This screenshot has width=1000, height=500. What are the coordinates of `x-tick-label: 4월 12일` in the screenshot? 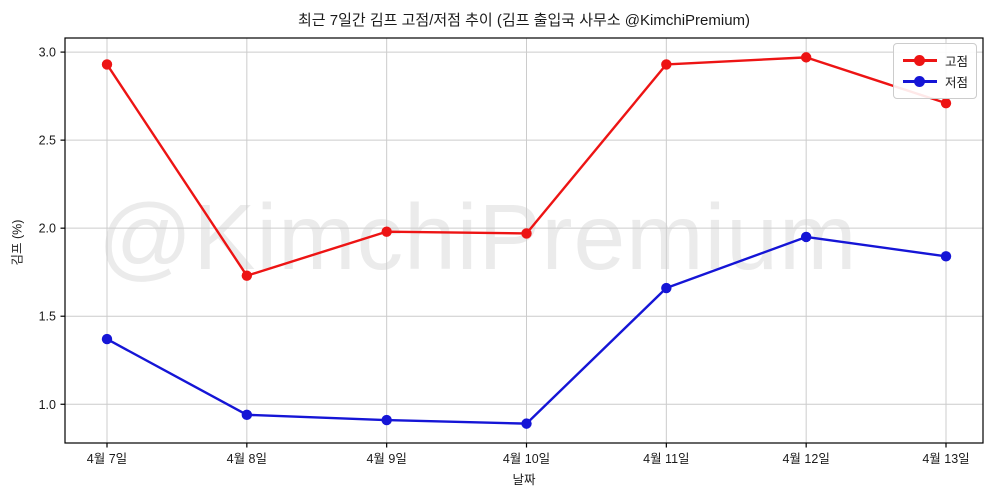 It's located at (805, 459).